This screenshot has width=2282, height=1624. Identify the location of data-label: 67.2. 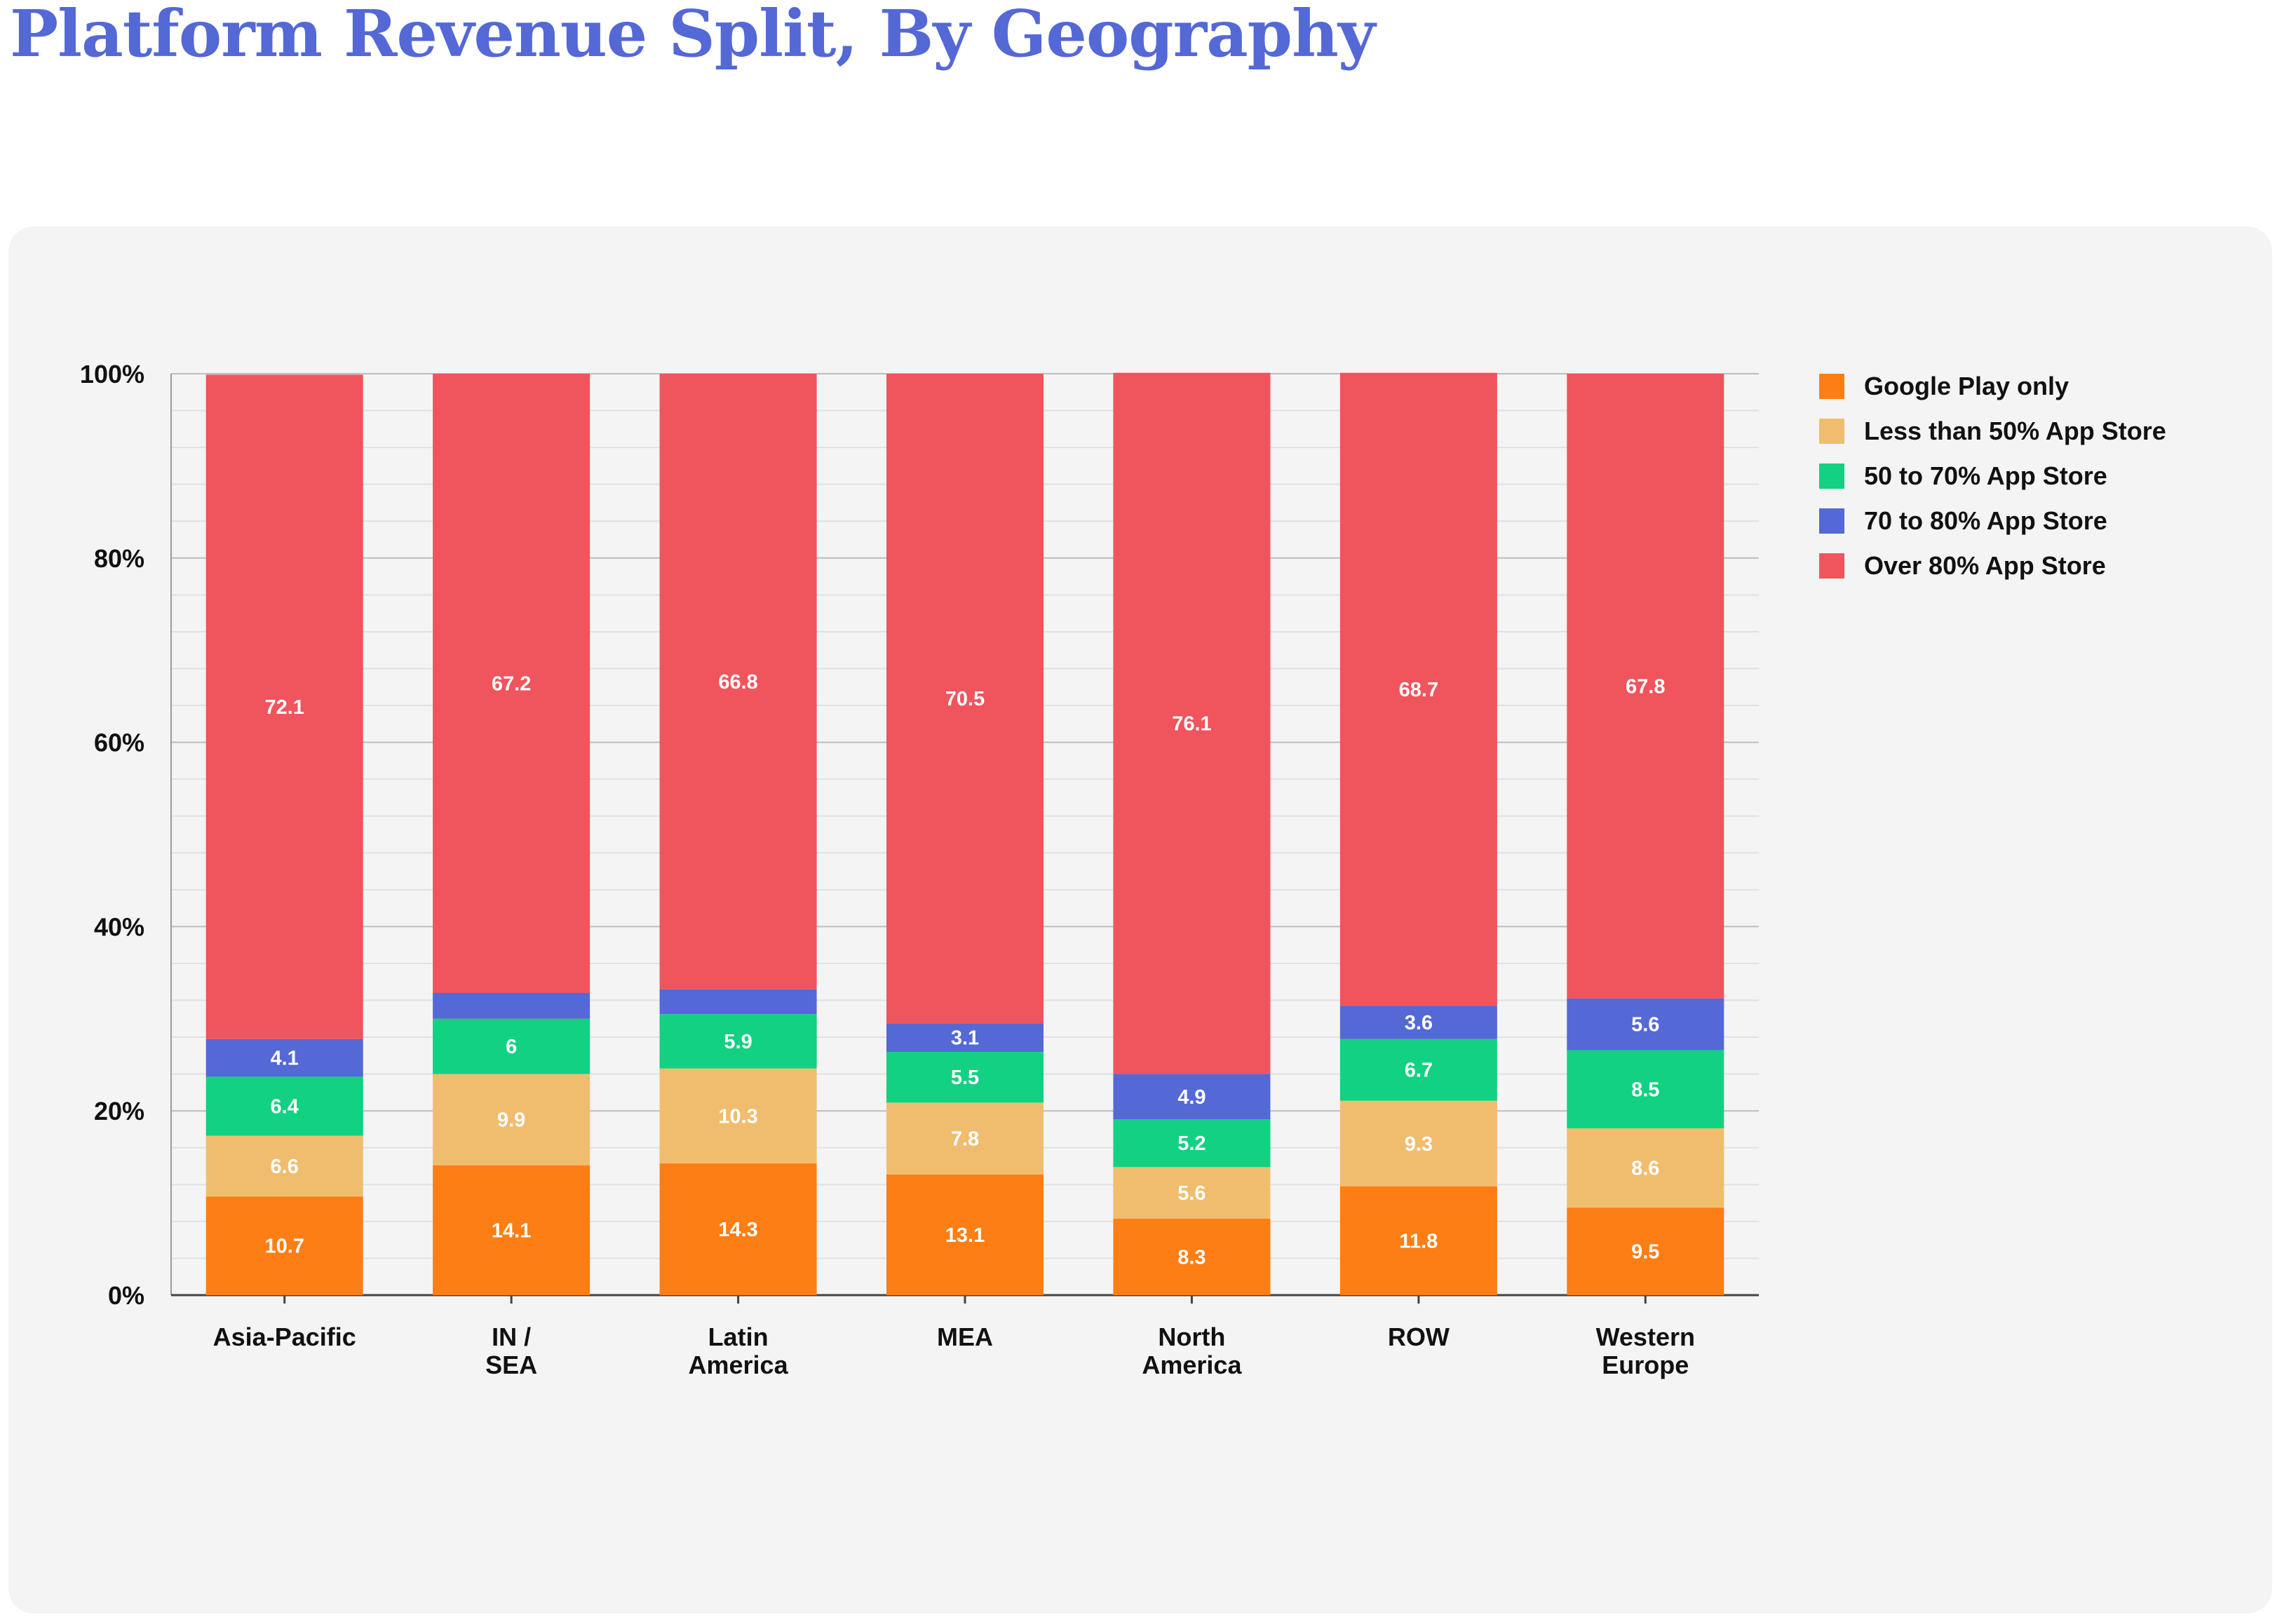
(511, 684).